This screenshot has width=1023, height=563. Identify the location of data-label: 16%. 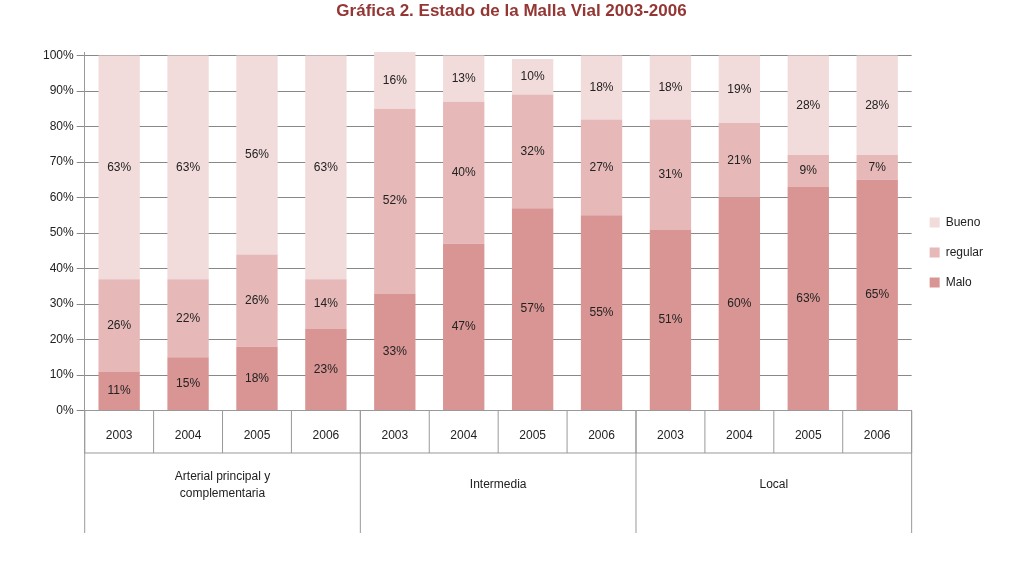
(395, 79).